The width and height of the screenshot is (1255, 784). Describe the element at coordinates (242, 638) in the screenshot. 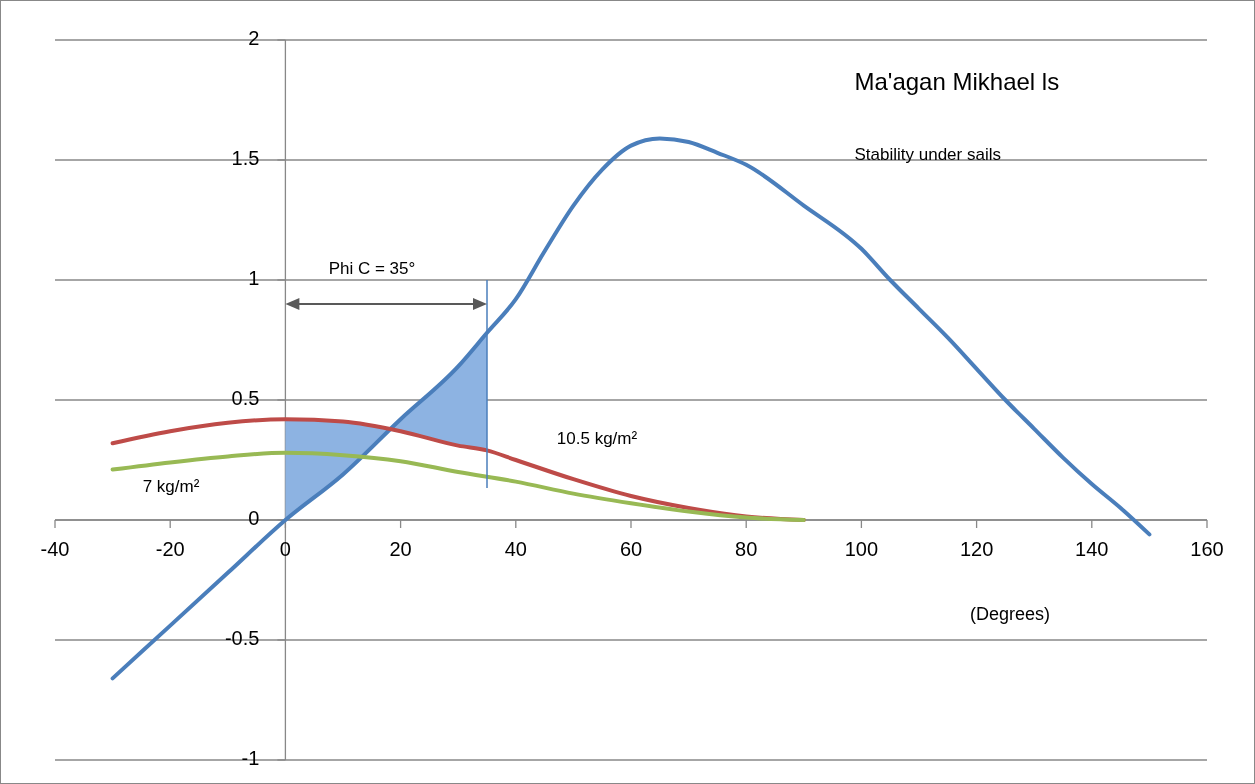

I see `y-tick-label: -0.5` at that location.